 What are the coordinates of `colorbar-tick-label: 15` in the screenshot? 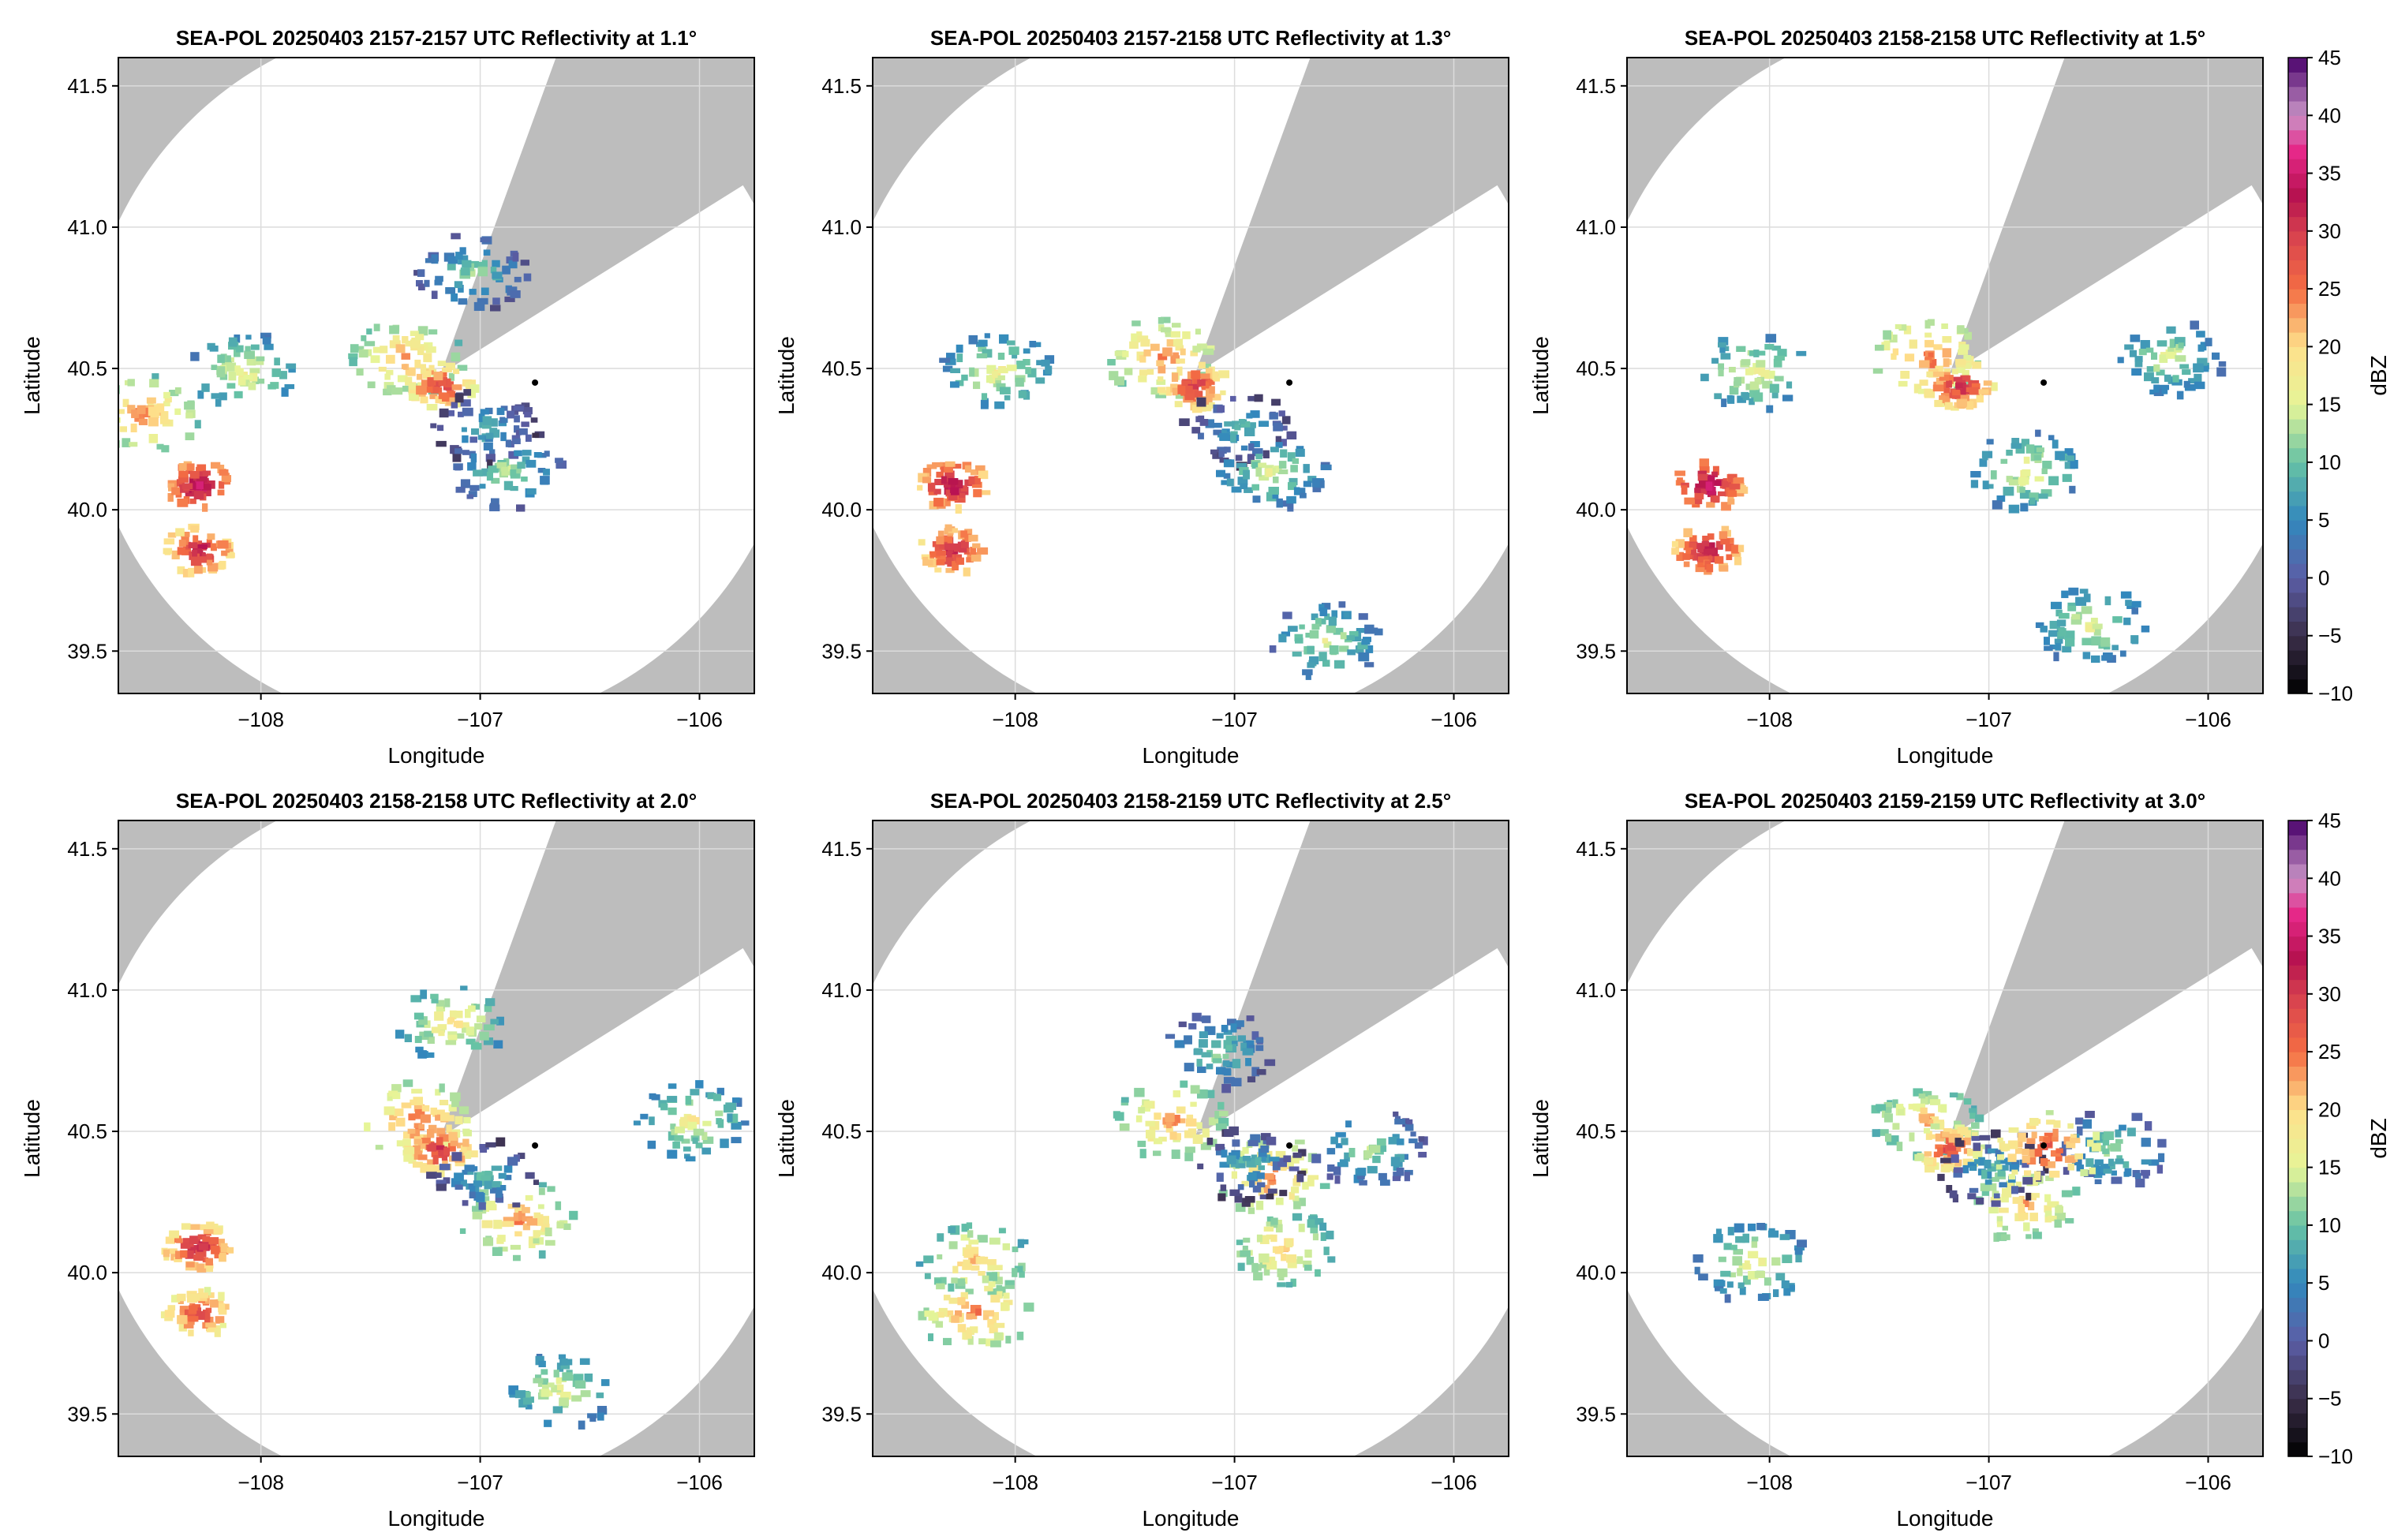 It's located at (2329, 1167).